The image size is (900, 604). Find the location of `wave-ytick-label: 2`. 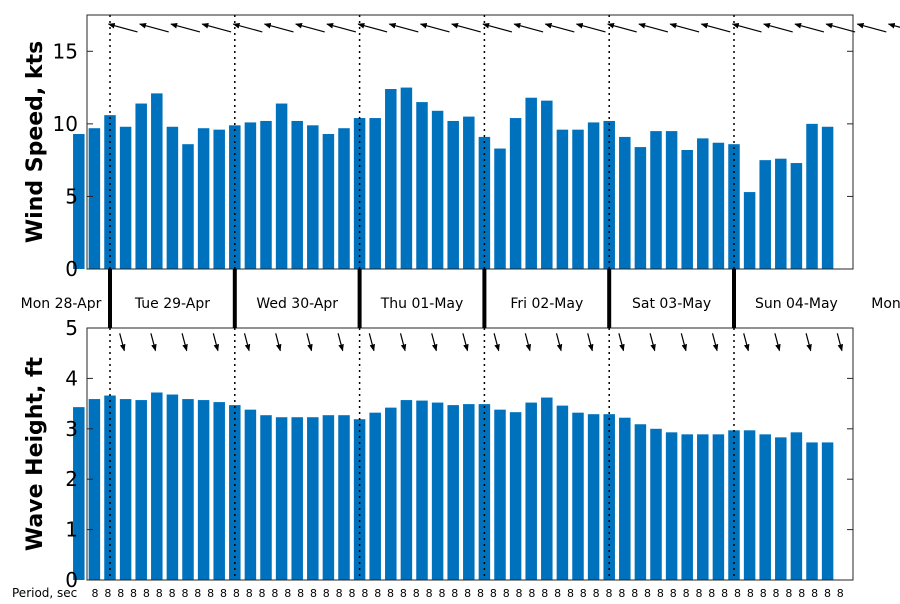

wave-ytick-label: 2 is located at coordinates (71, 479).